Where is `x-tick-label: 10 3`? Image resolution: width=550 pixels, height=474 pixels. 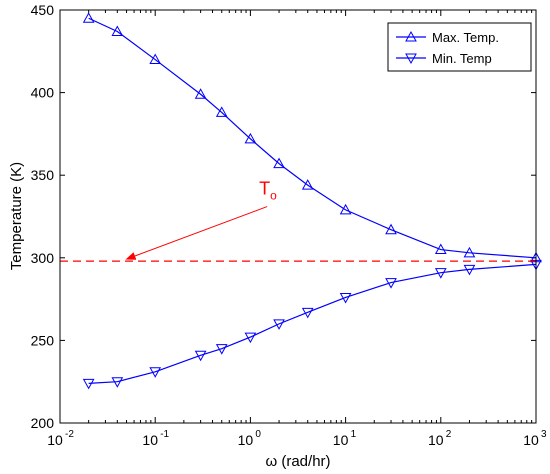 x-tick-label: 10 3 is located at coordinates (535, 438).